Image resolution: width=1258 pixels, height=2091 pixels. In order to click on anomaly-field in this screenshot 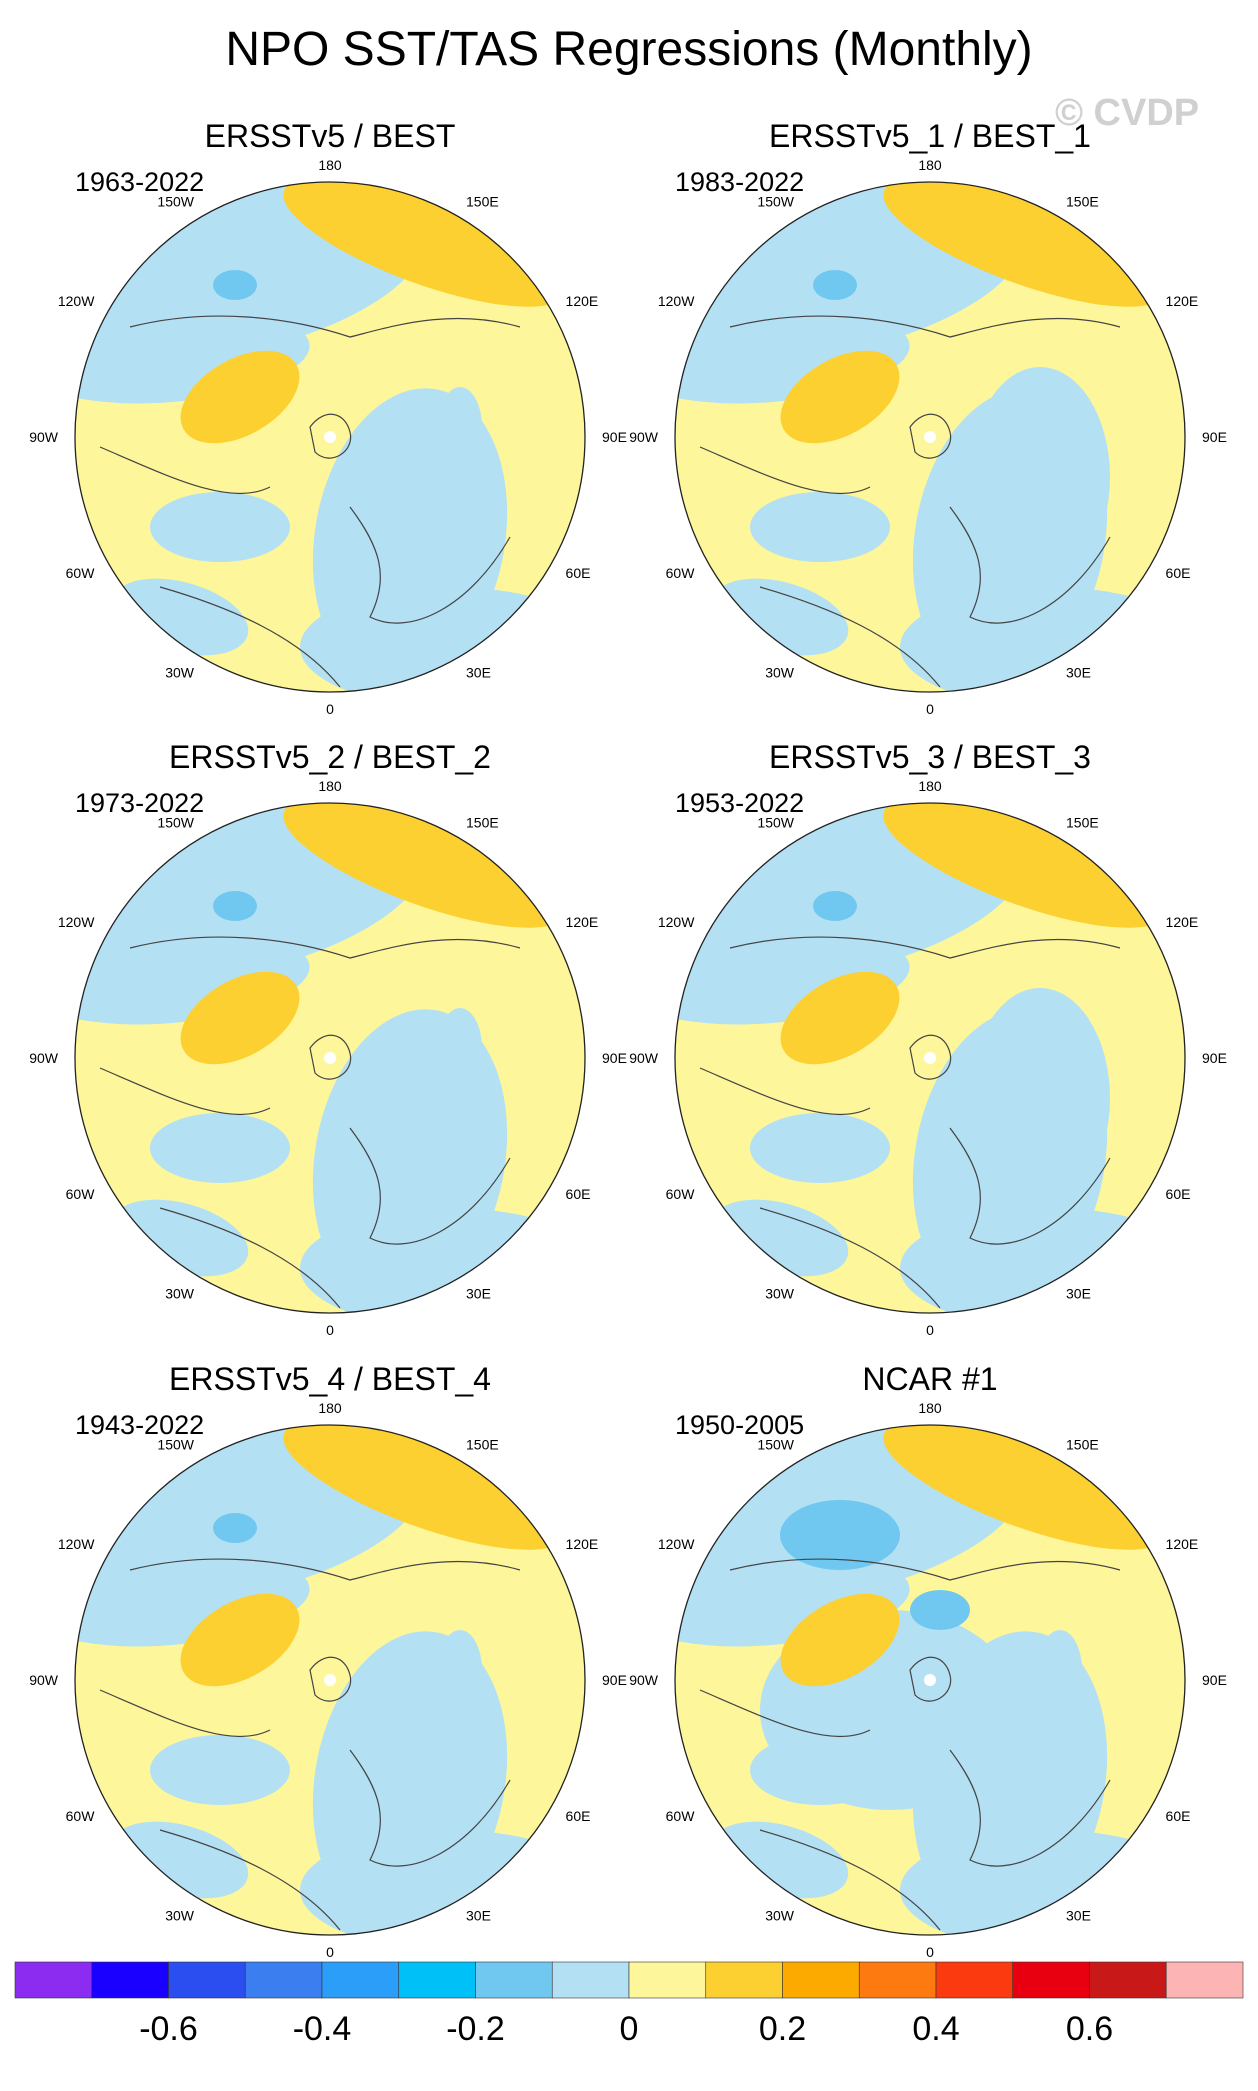, I will do `click(930, 437)`.